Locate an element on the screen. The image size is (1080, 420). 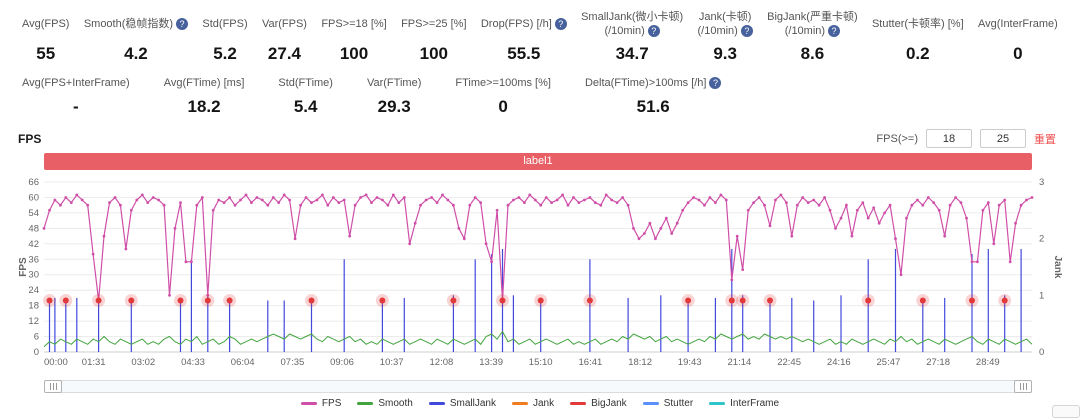
metric-value: 5.2 is located at coordinates (225, 53).